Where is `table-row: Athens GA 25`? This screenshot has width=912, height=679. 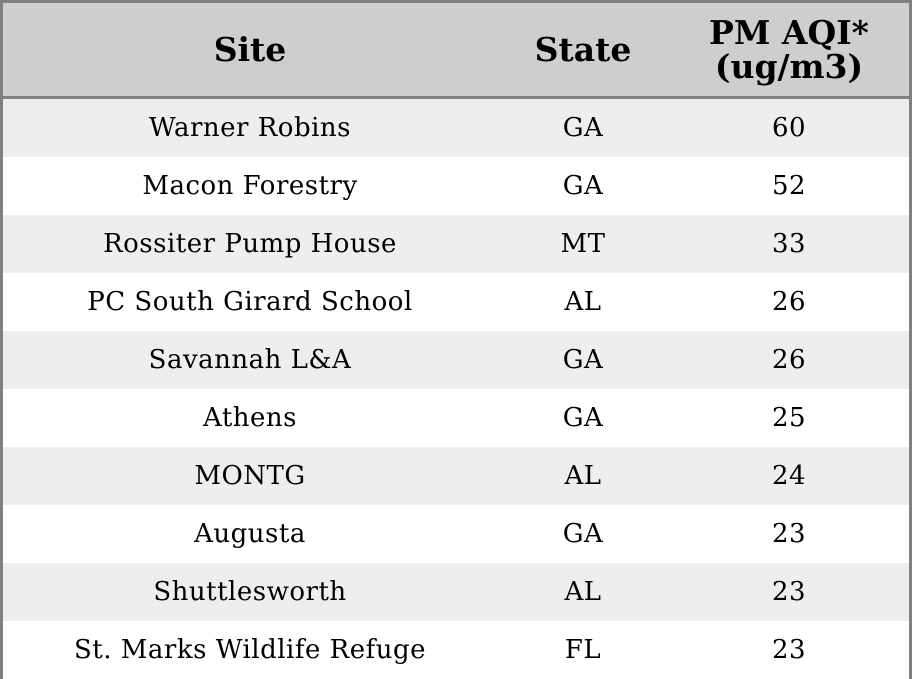 table-row: Athens GA 25 is located at coordinates (456, 418).